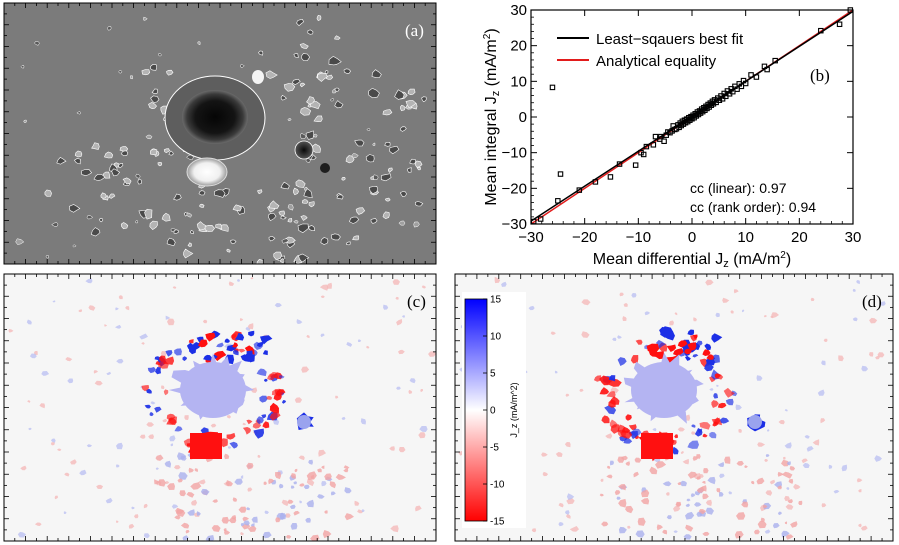  Describe the element at coordinates (215, 117) in the screenshot. I see `sunspot-umbra` at that location.